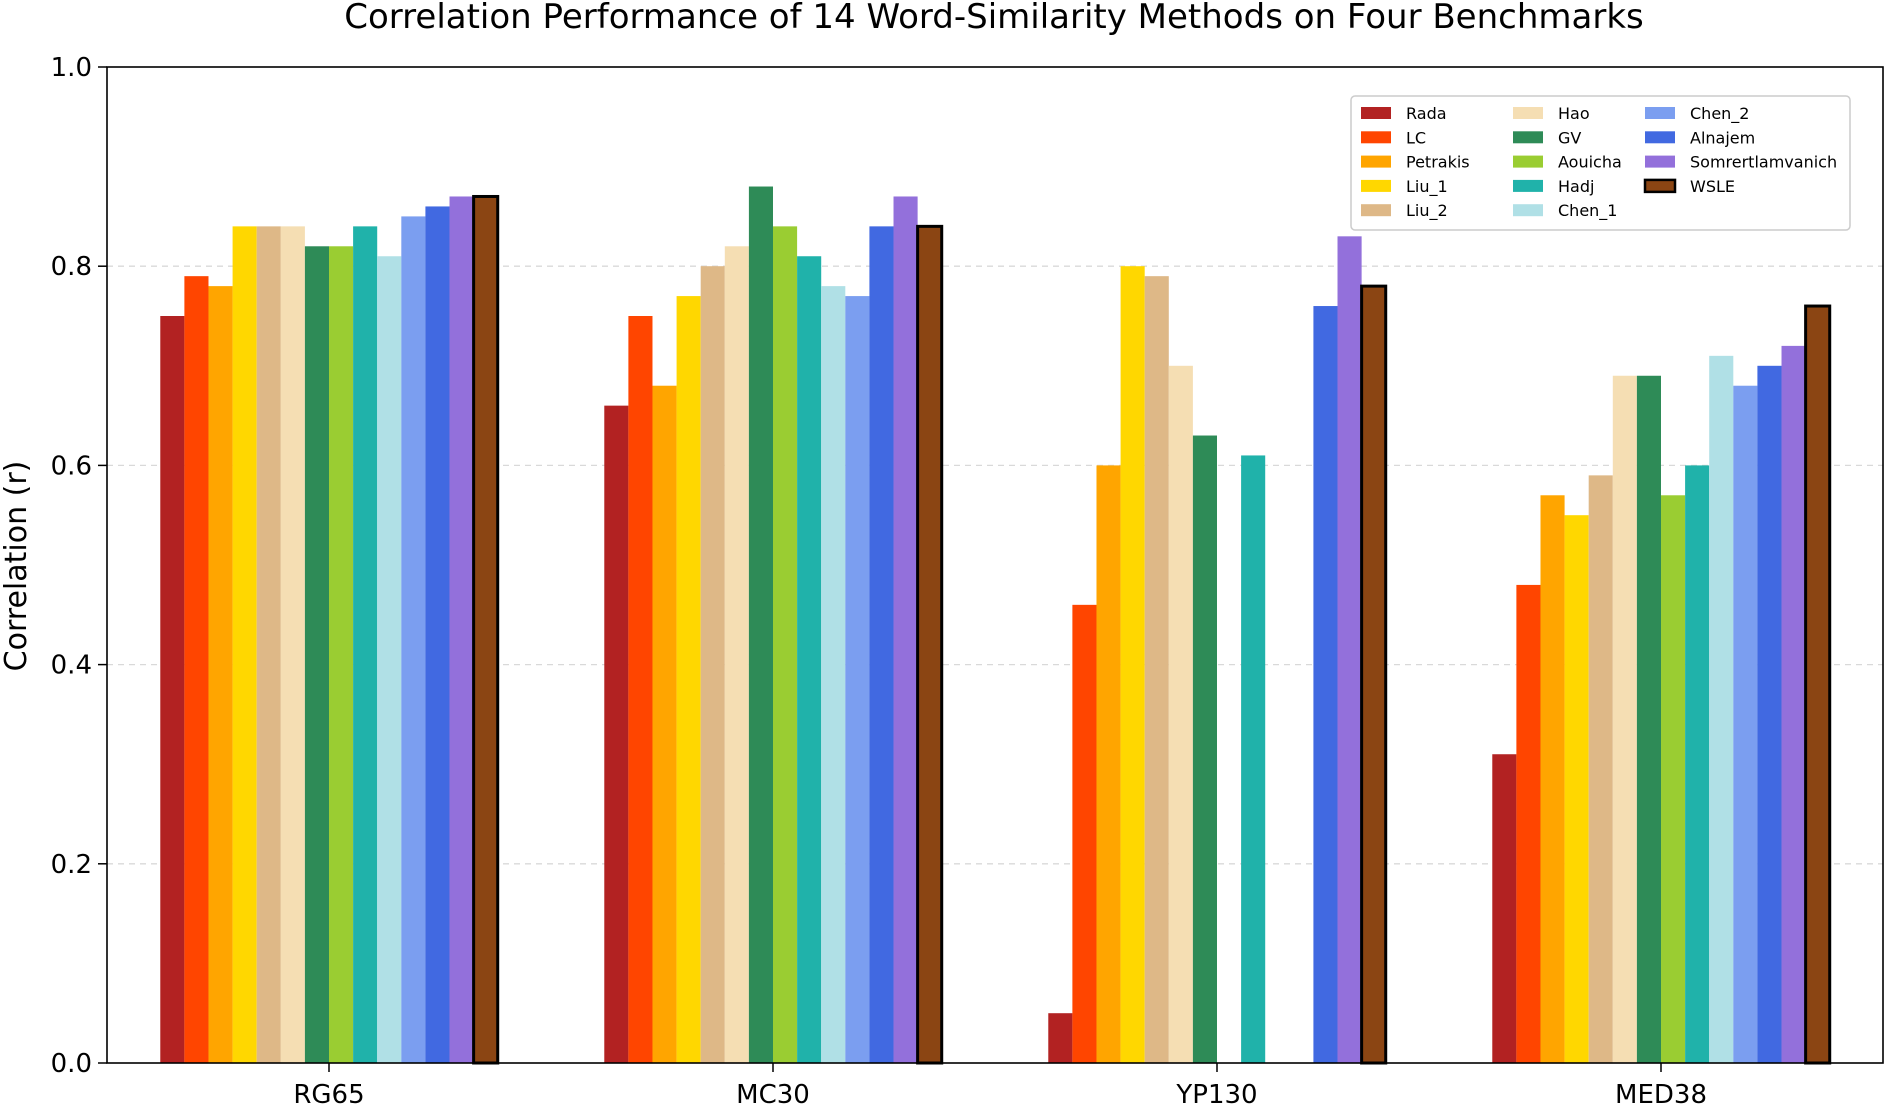  Describe the element at coordinates (389, 659) in the screenshot. I see `bar-chen-1-rg65` at that location.